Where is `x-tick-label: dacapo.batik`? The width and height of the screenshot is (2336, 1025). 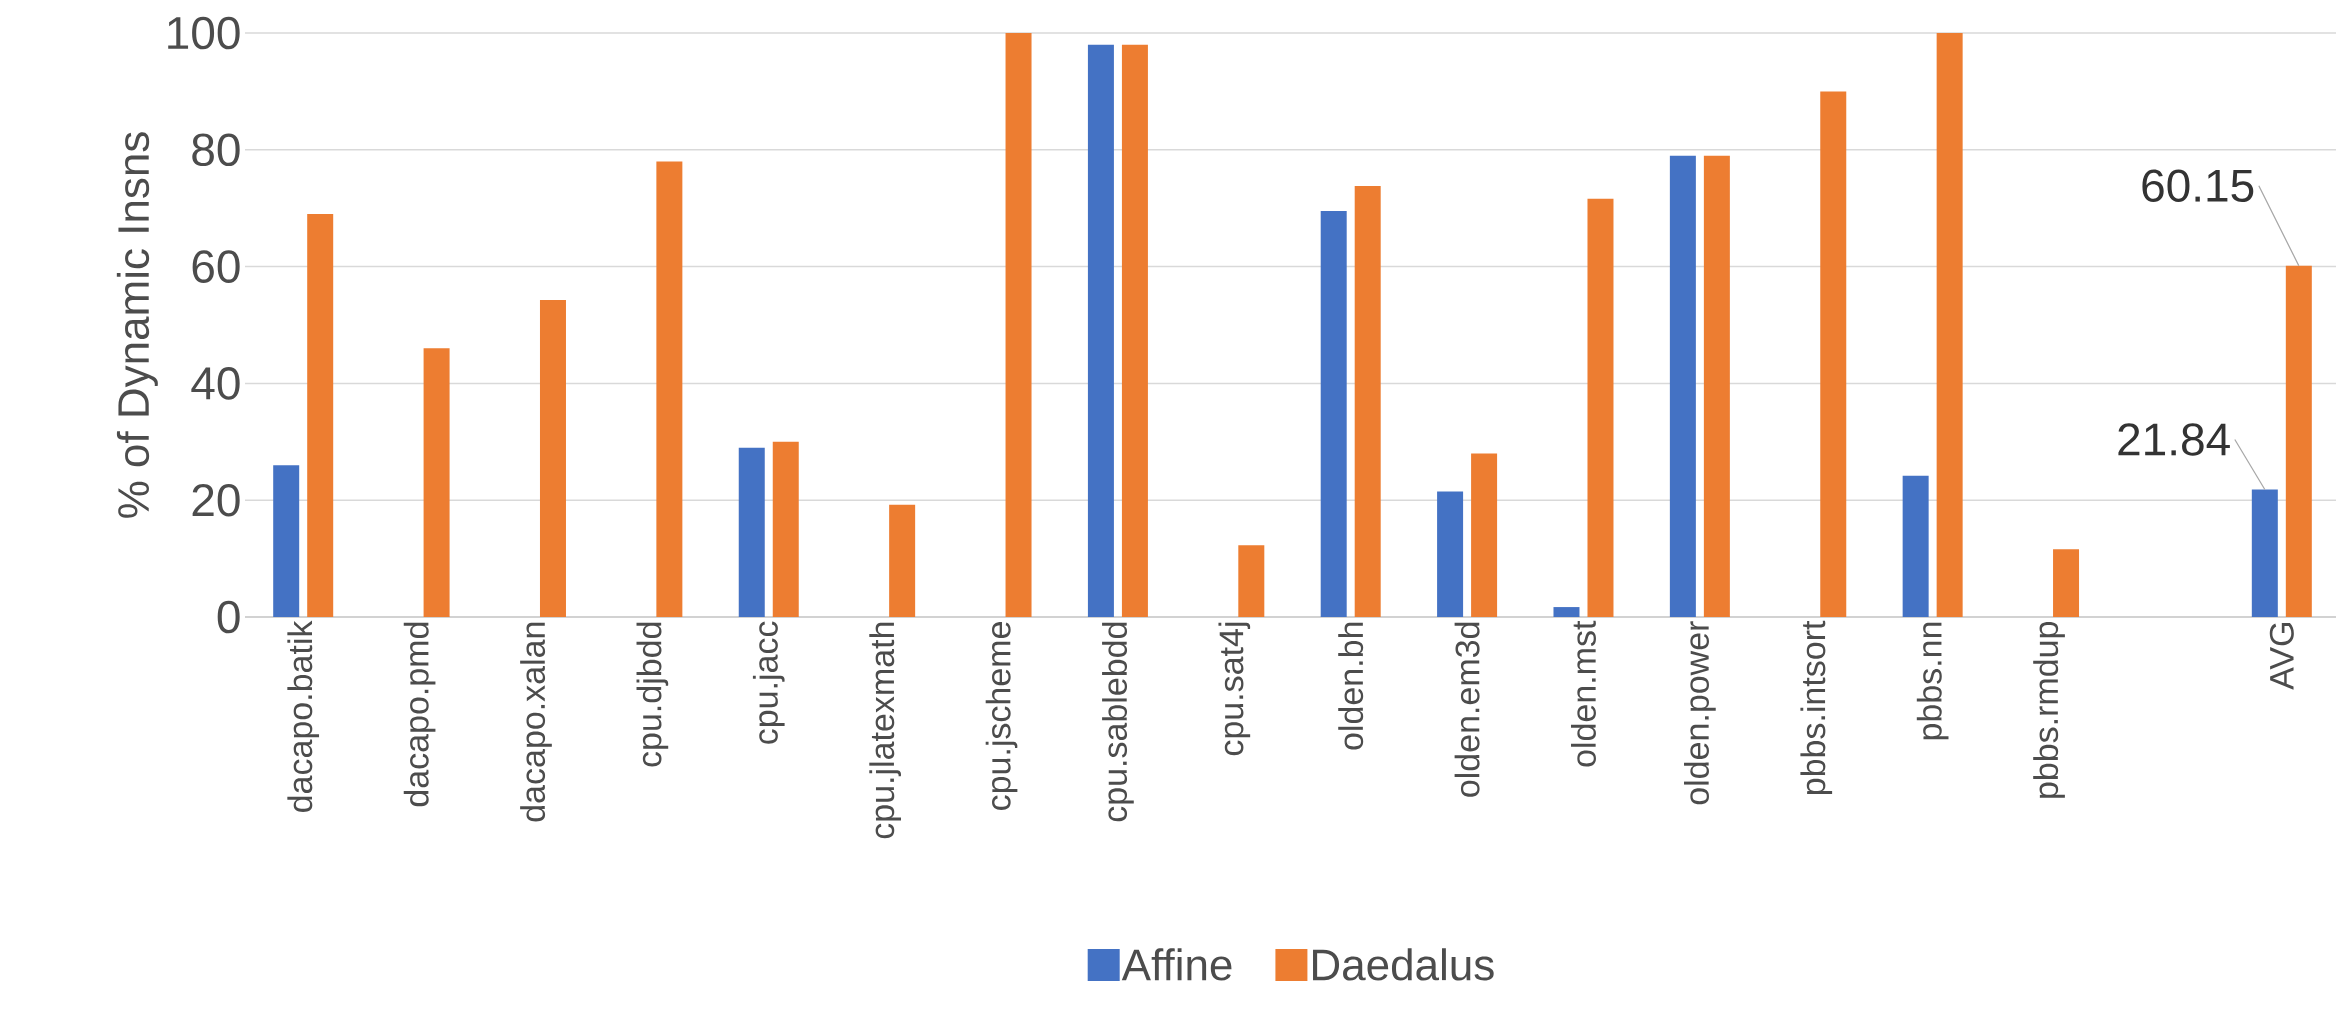
x-tick-label: dacapo.batik is located at coordinates (303, 716).